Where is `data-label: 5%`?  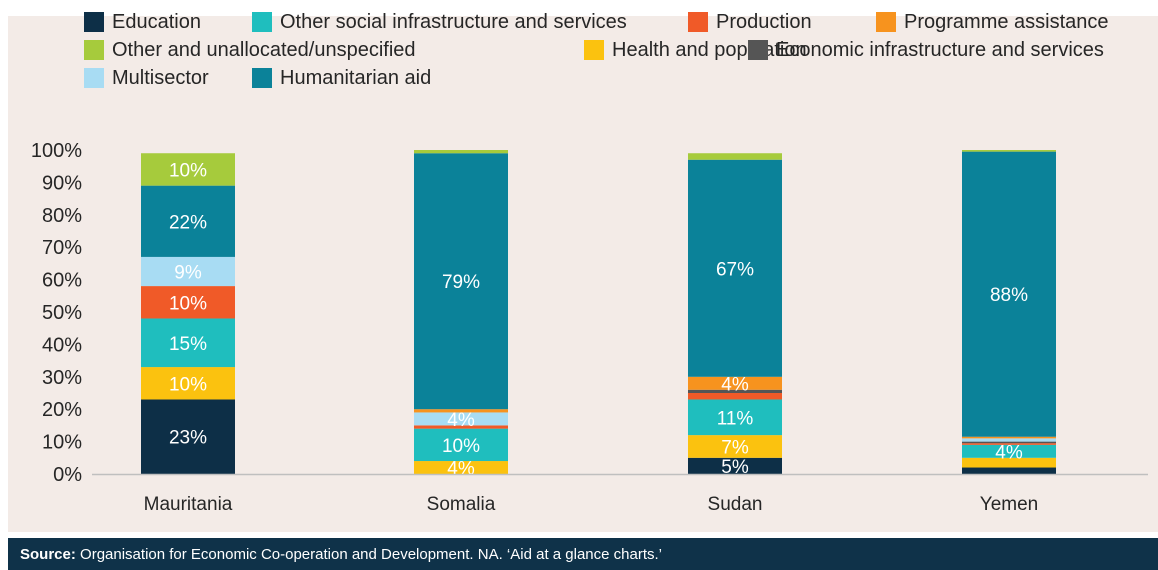 data-label: 5% is located at coordinates (735, 467).